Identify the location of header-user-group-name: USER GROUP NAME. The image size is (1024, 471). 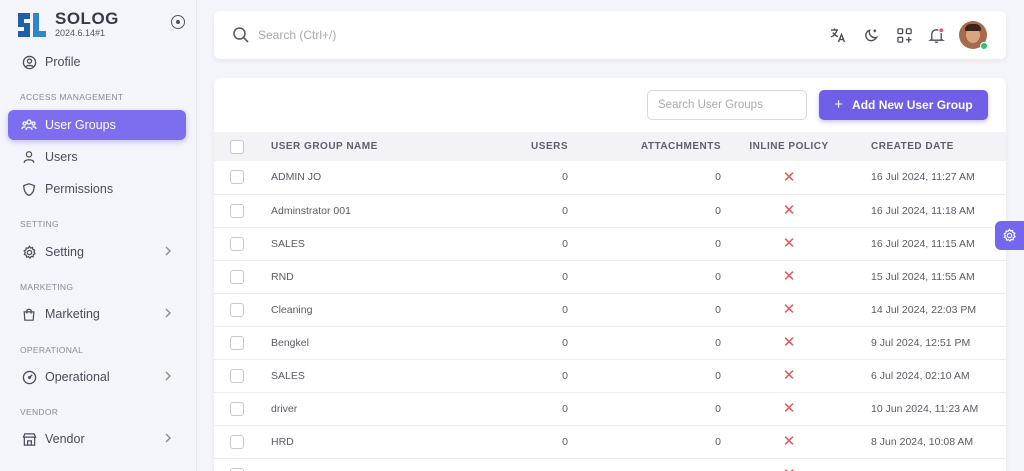
(324, 146).